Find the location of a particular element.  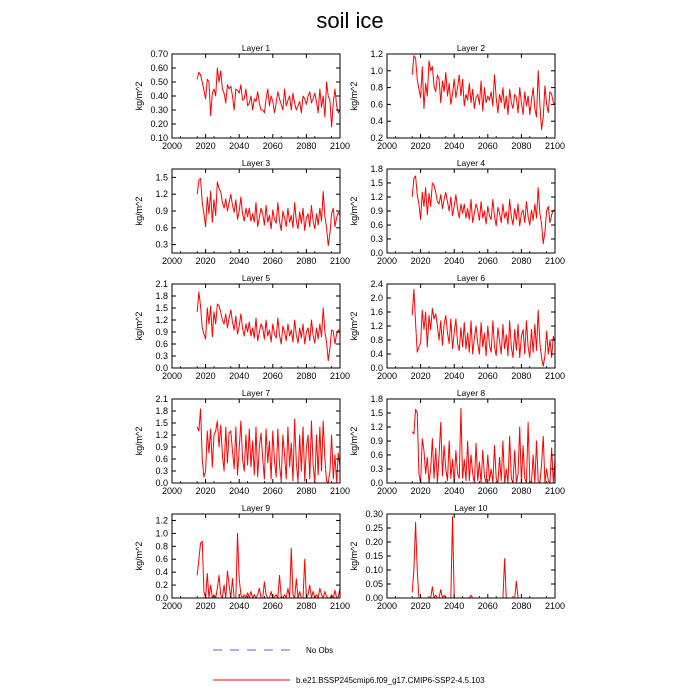

panel-title: Layer 5 is located at coordinates (256, 278).